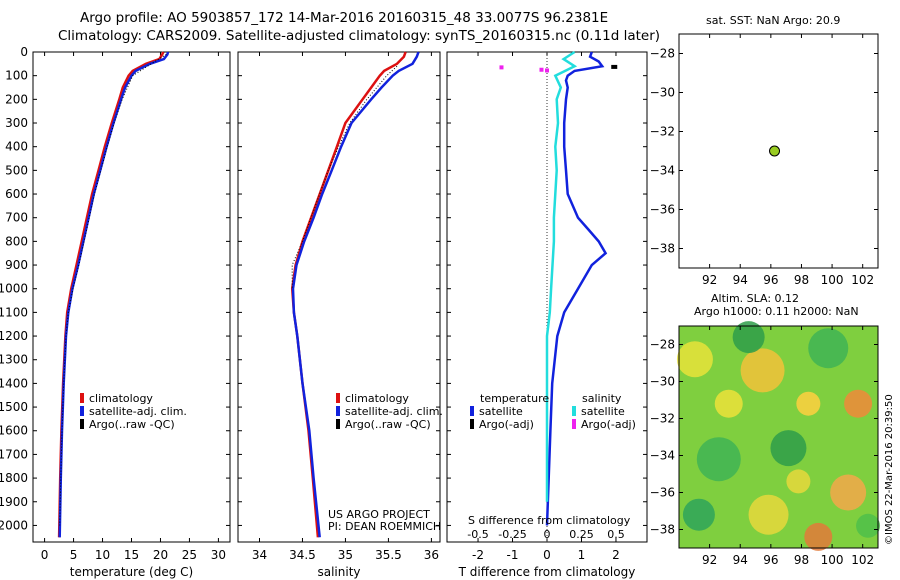  I want to click on map-y-tick-label: −34, so click(662, 171).